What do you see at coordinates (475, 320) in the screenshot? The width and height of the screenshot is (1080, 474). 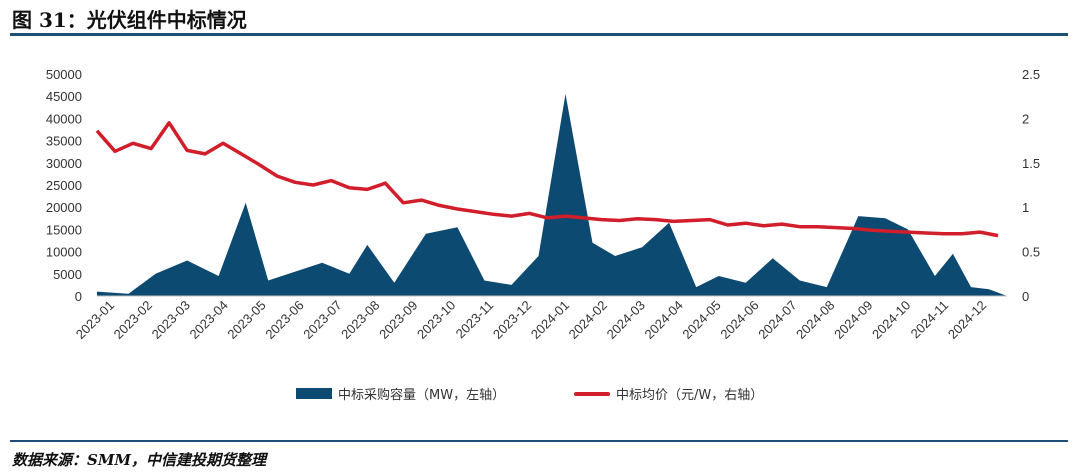 I see `x-tick-label: 2023-11` at bounding box center [475, 320].